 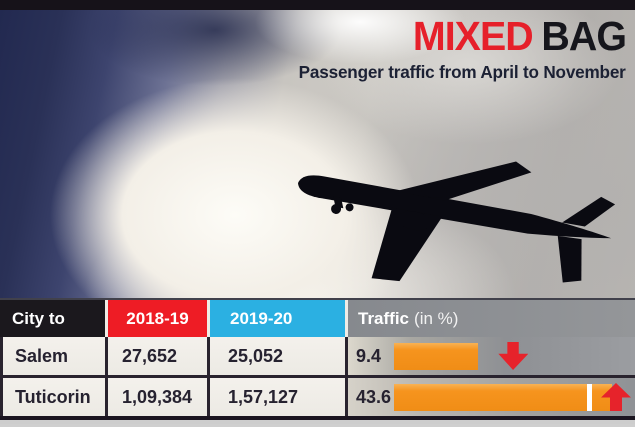 I want to click on cell-traffic: 9.4, so click(x=491, y=356).